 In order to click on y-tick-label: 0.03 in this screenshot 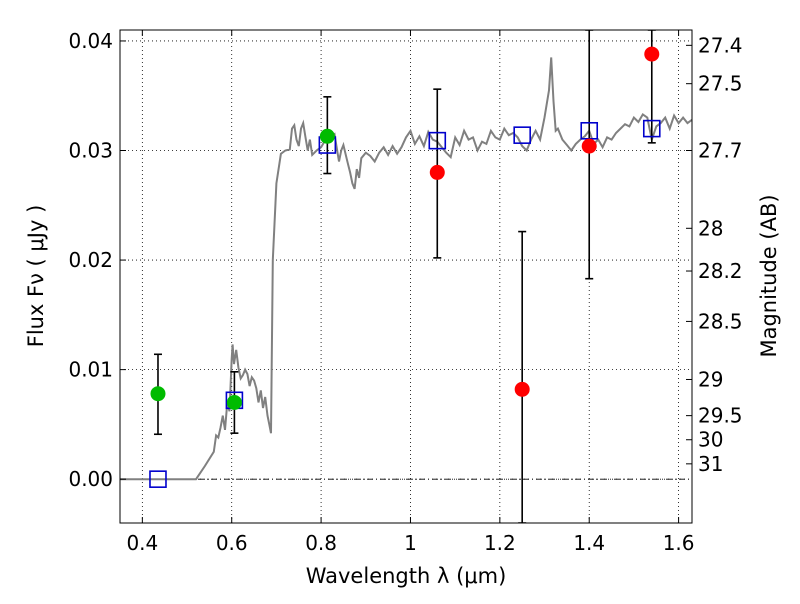, I will do `click(90, 151)`.